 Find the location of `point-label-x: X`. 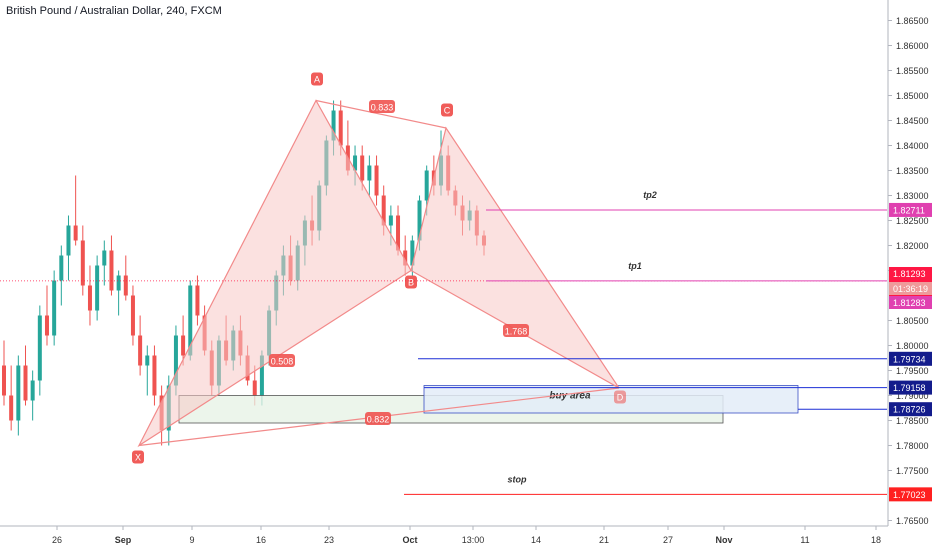

point-label-x: X is located at coordinates (138, 457).